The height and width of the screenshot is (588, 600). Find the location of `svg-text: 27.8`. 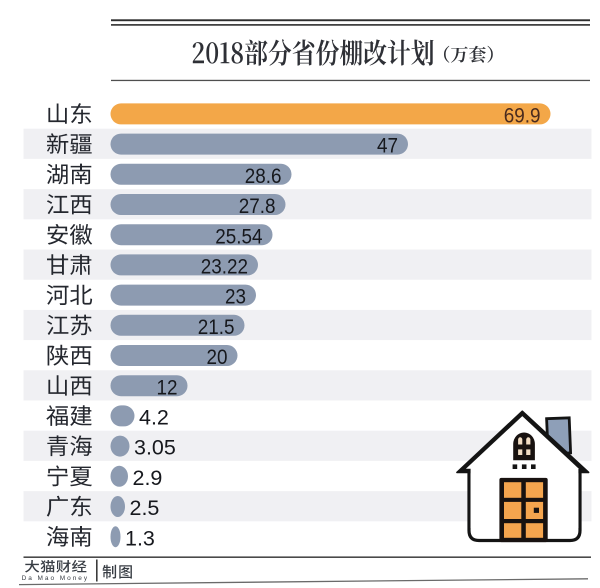

svg-text: 27.8 is located at coordinates (257, 206).